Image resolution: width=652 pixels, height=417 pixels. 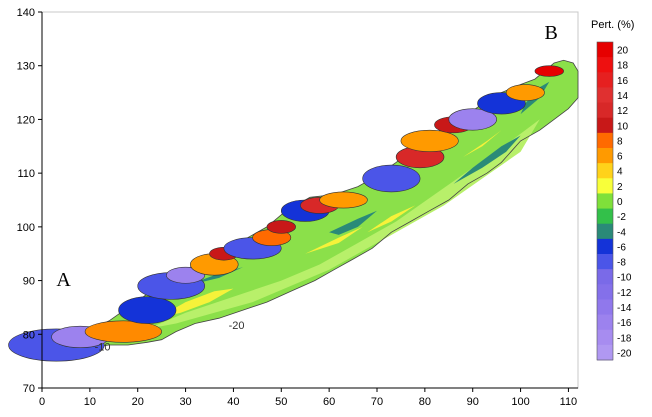 What do you see at coordinates (520, 402) in the screenshot?
I see `x-tick-label-10: 100` at bounding box center [520, 402].